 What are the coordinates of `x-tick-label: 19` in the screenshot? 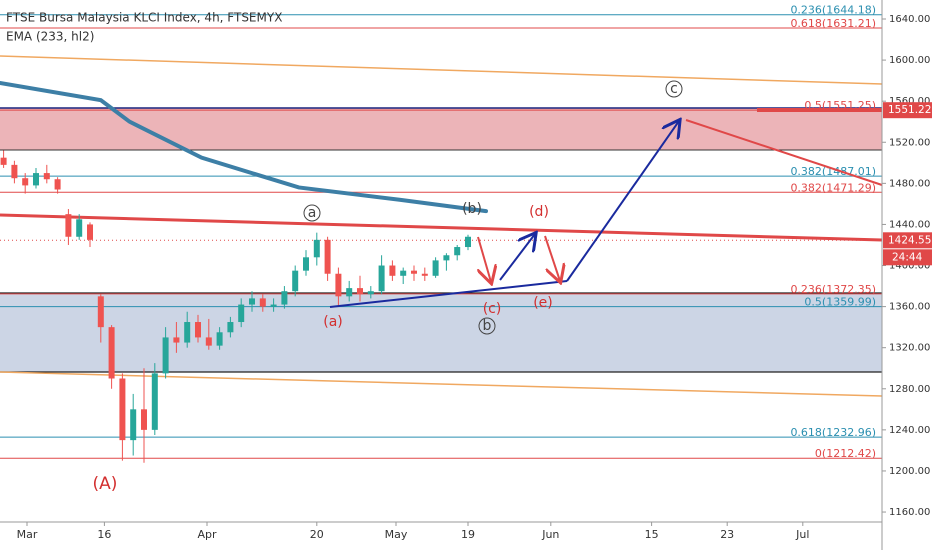 It's located at (468, 534).